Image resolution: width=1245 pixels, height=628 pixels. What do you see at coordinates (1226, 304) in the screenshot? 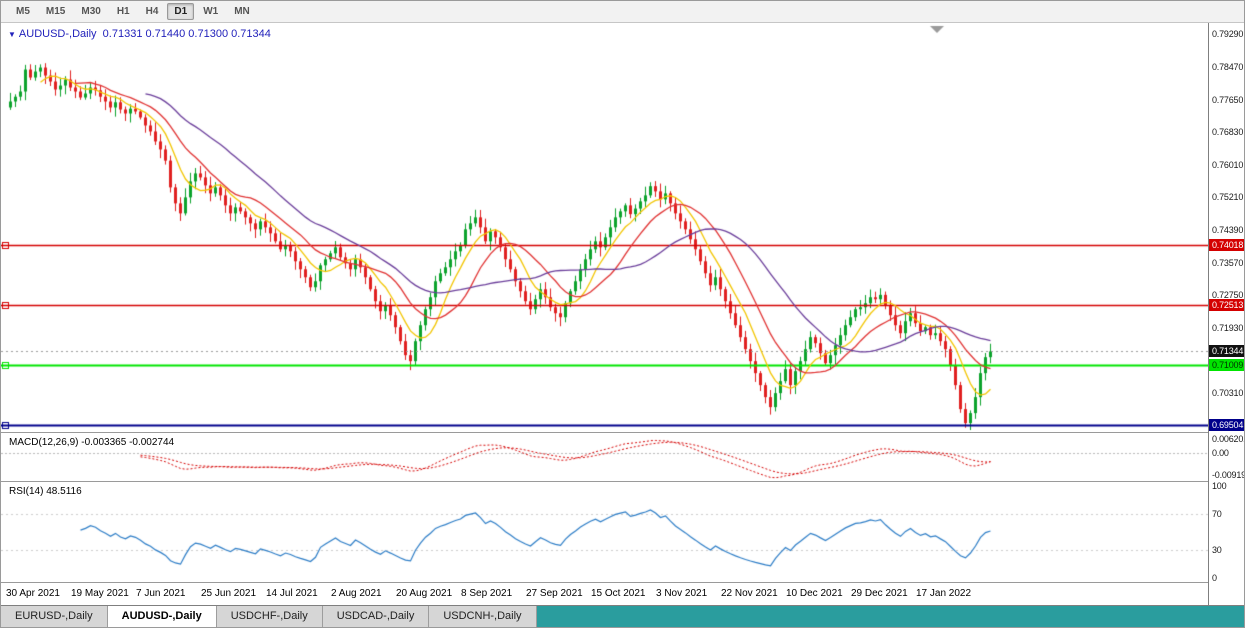
I see `price-badge-0.72513: 0.72513` at bounding box center [1226, 304].